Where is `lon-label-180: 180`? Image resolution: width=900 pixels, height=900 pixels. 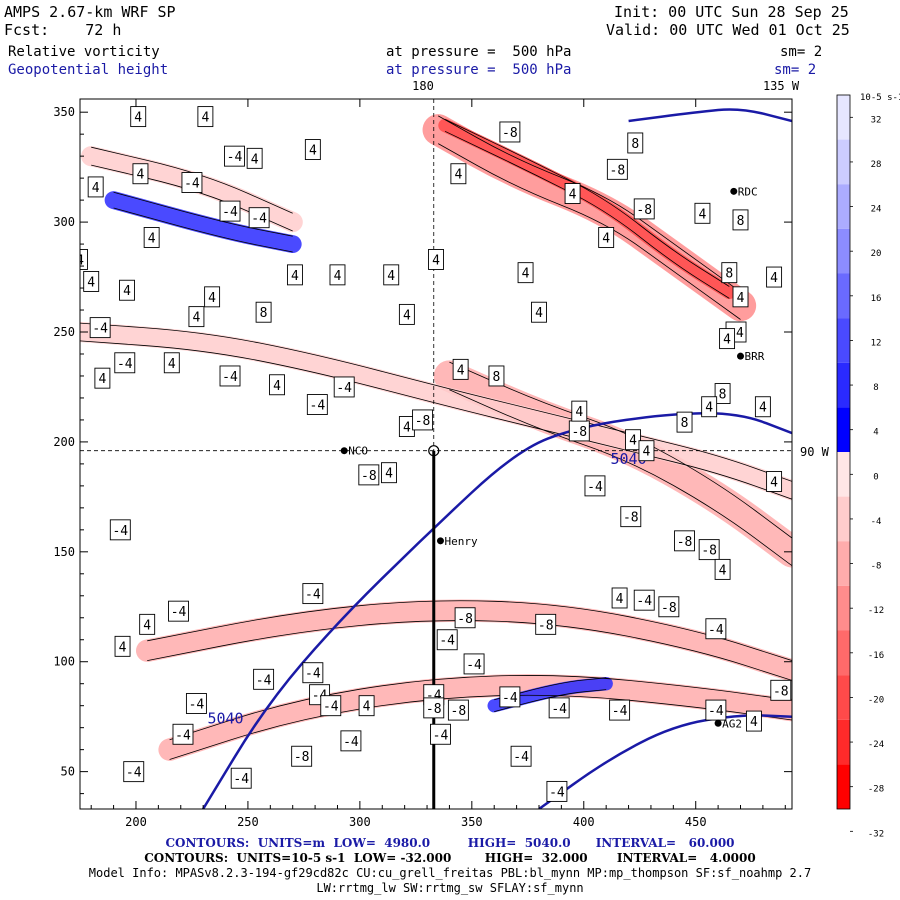
lon-label-180: 180 is located at coordinates (423, 86).